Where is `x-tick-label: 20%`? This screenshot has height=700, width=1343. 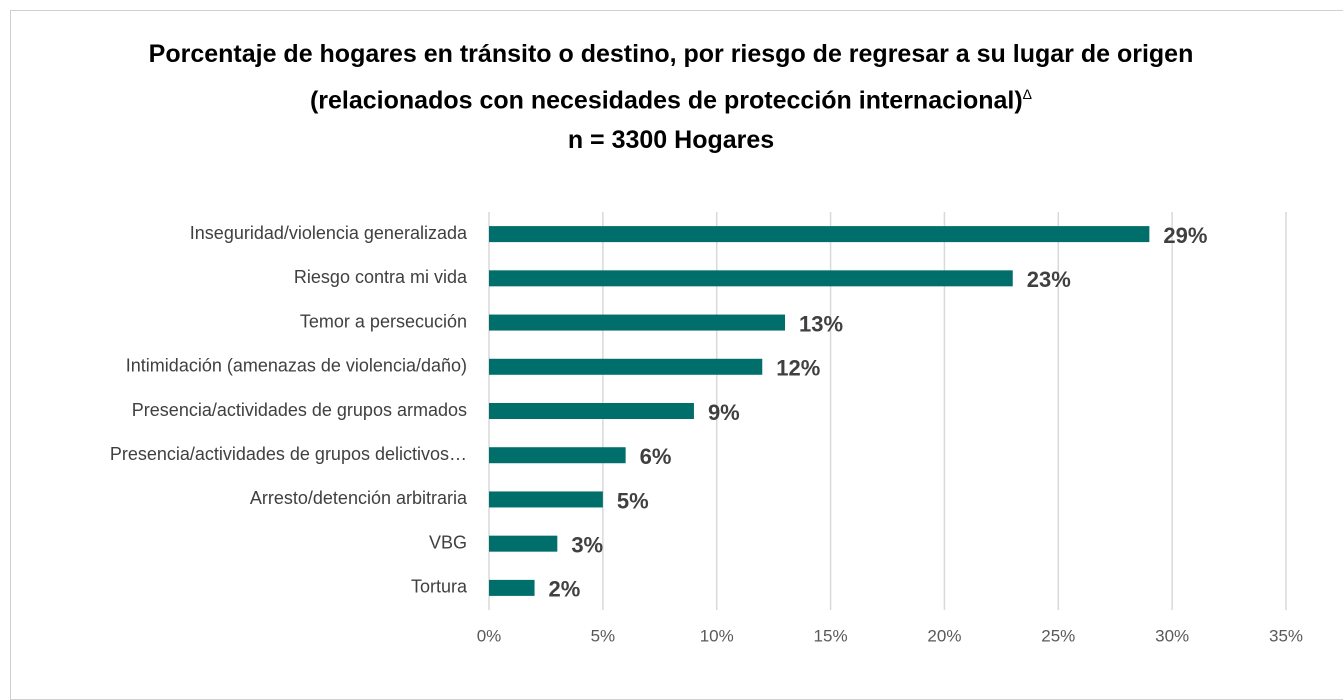 x-tick-label: 20% is located at coordinates (944, 635).